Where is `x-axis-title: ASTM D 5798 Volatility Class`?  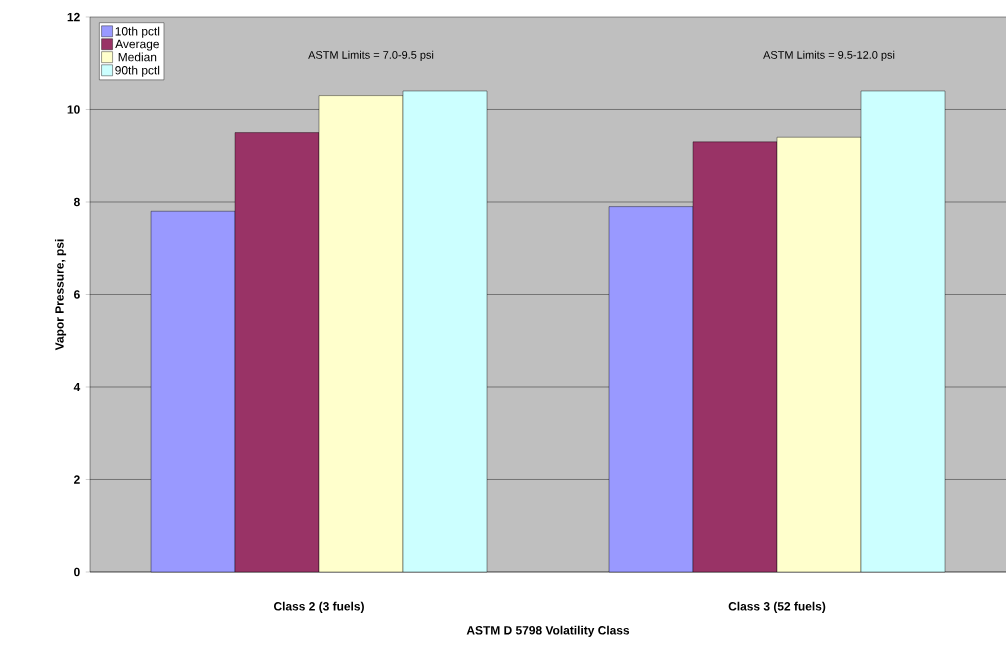
x-axis-title: ASTM D 5798 Volatility Class is located at coordinates (548, 631).